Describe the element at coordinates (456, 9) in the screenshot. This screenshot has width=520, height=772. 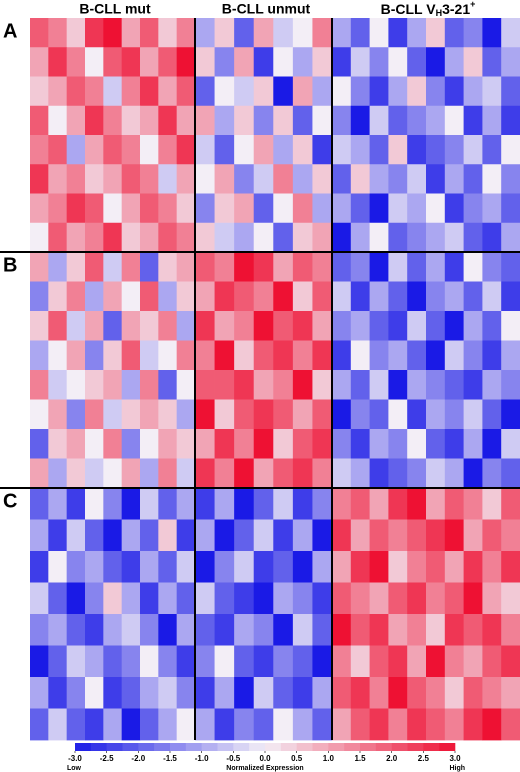
I see `group-label-part: 3-21` at that location.